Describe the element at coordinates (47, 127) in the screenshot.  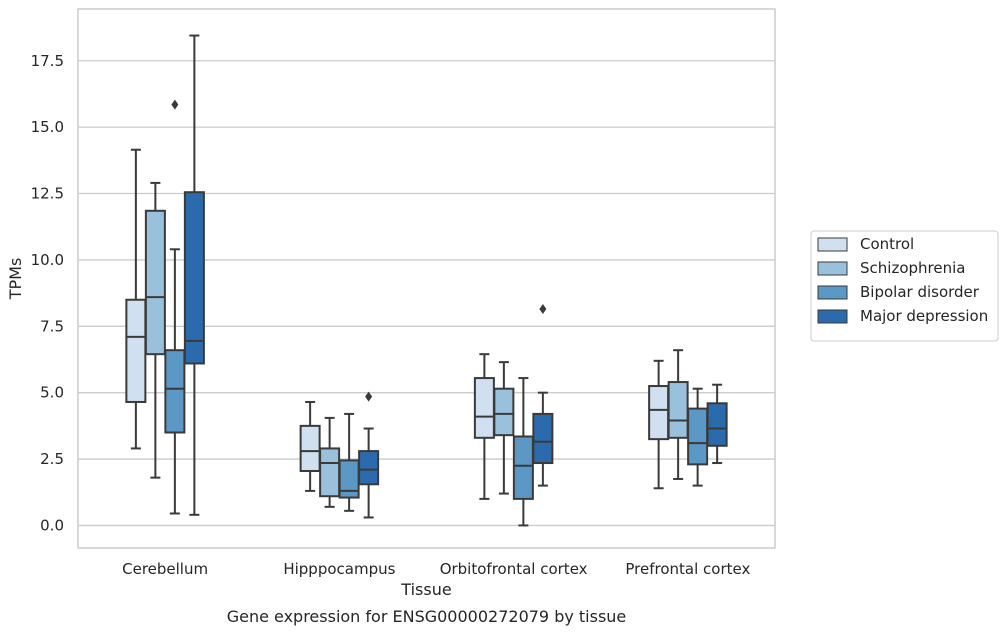
I see `y-tick-label: 15.0` at that location.